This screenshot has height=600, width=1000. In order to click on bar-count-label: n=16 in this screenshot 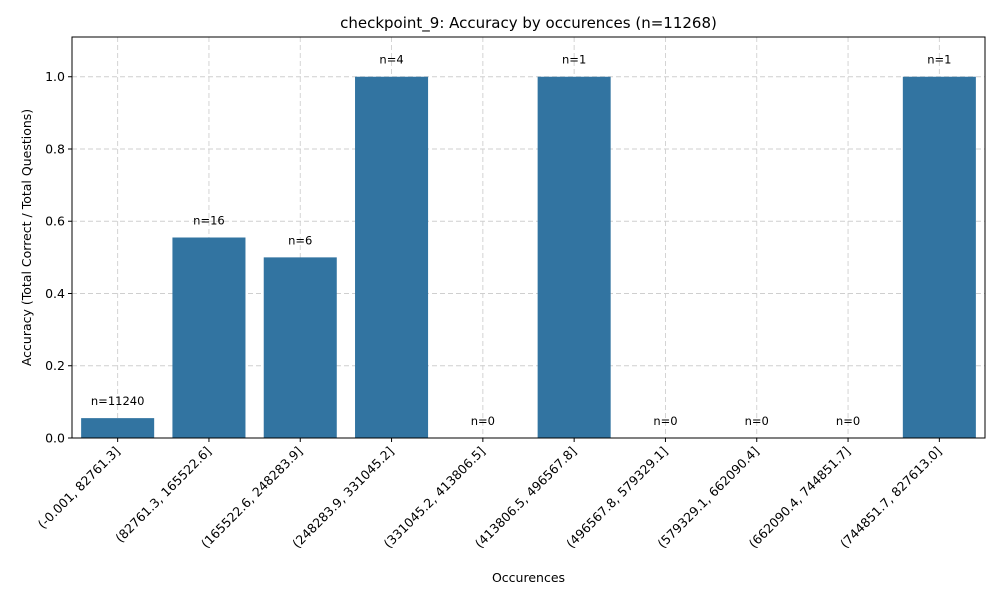, I will do `click(209, 221)`.